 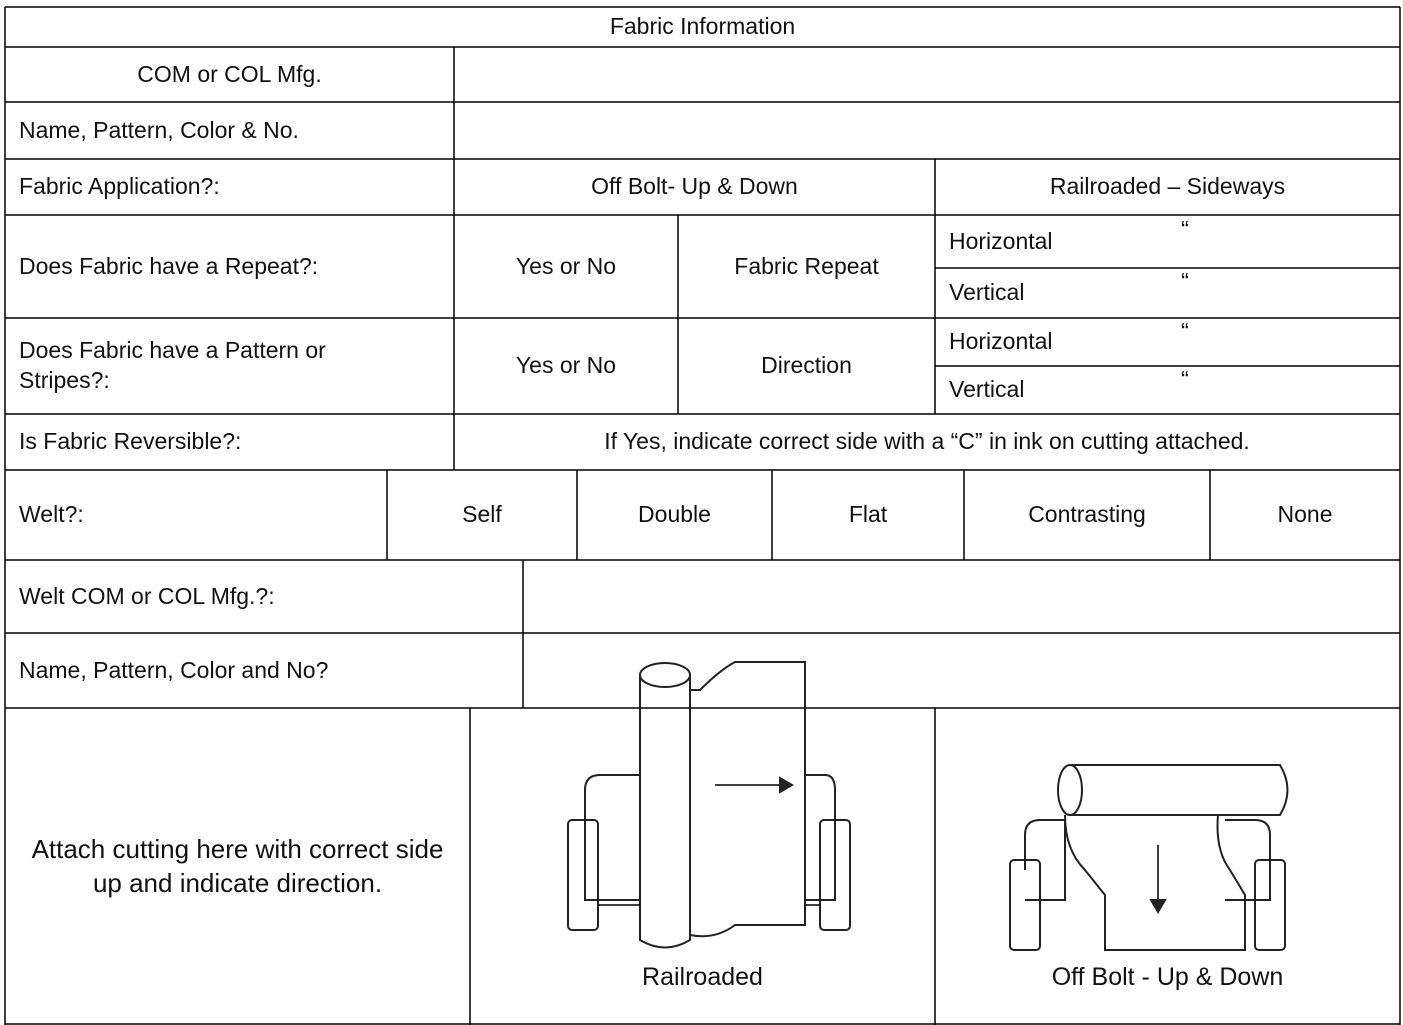 I want to click on option: Off Bolt- Up & Down, so click(x=694, y=186).